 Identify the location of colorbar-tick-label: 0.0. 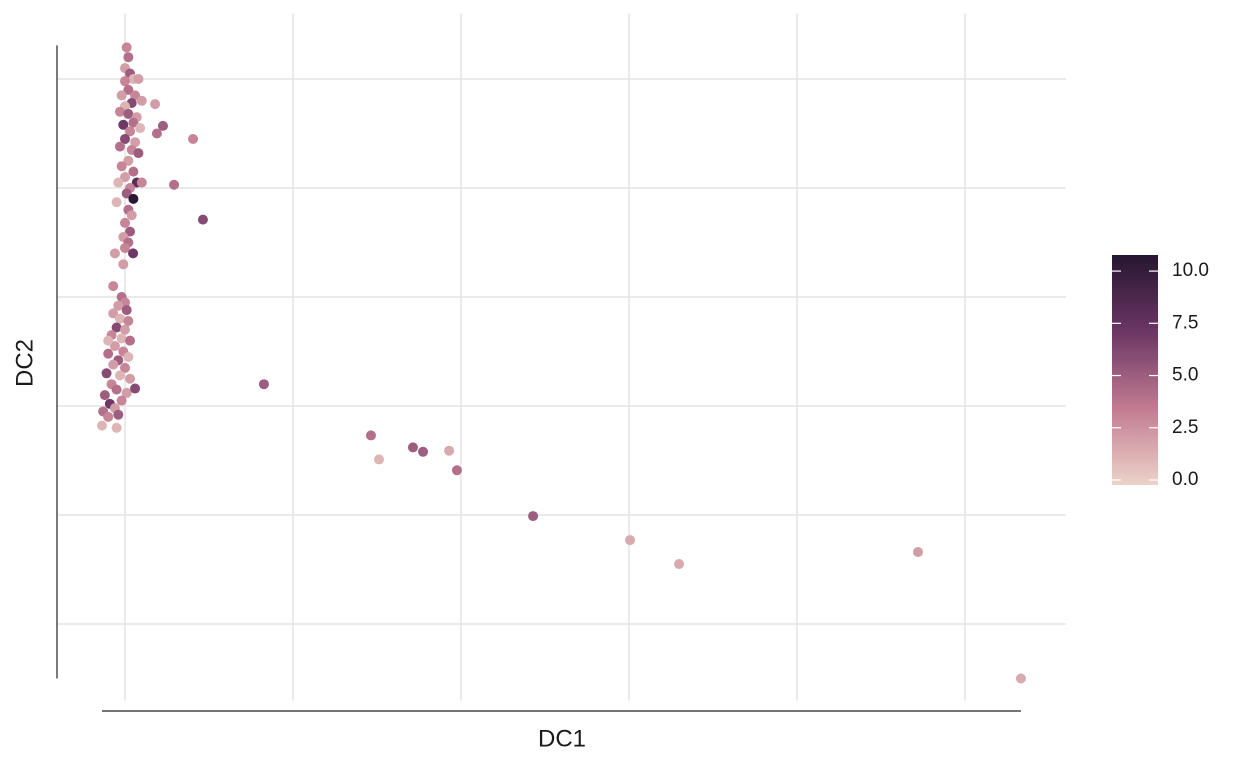
(1185, 479).